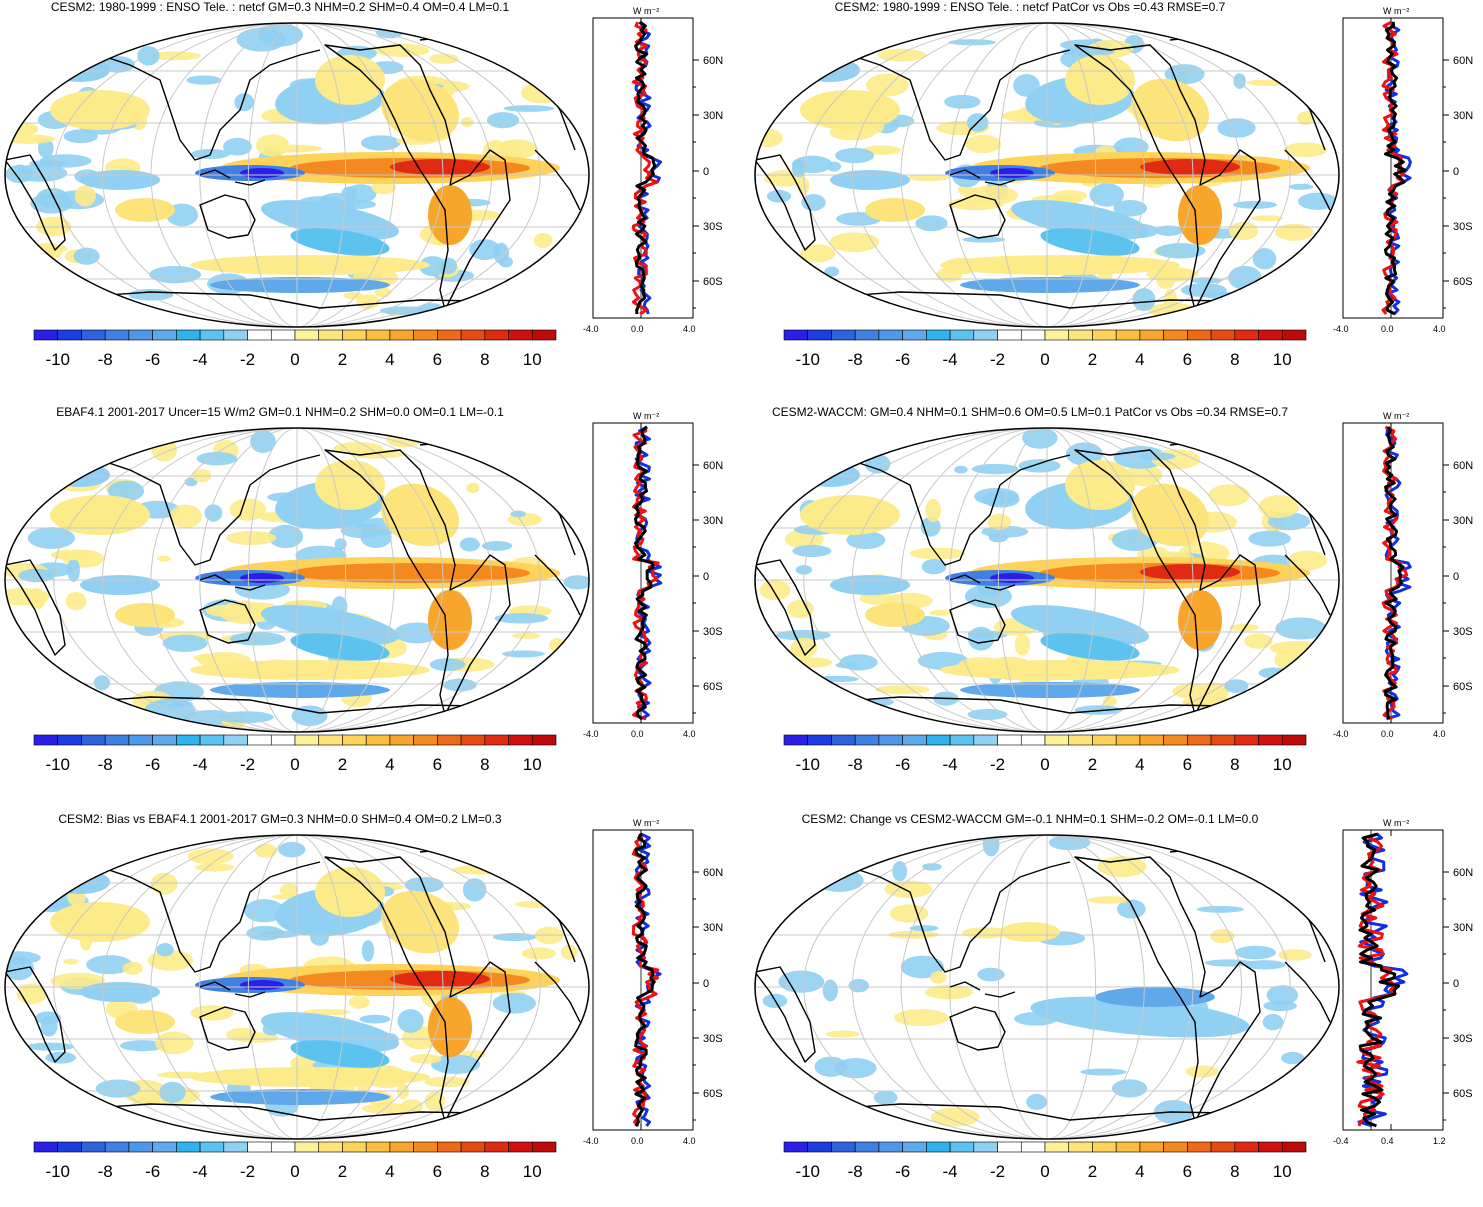 The image size is (1483, 1207). What do you see at coordinates (152, 359) in the screenshot?
I see `colorbar-label: -6` at bounding box center [152, 359].